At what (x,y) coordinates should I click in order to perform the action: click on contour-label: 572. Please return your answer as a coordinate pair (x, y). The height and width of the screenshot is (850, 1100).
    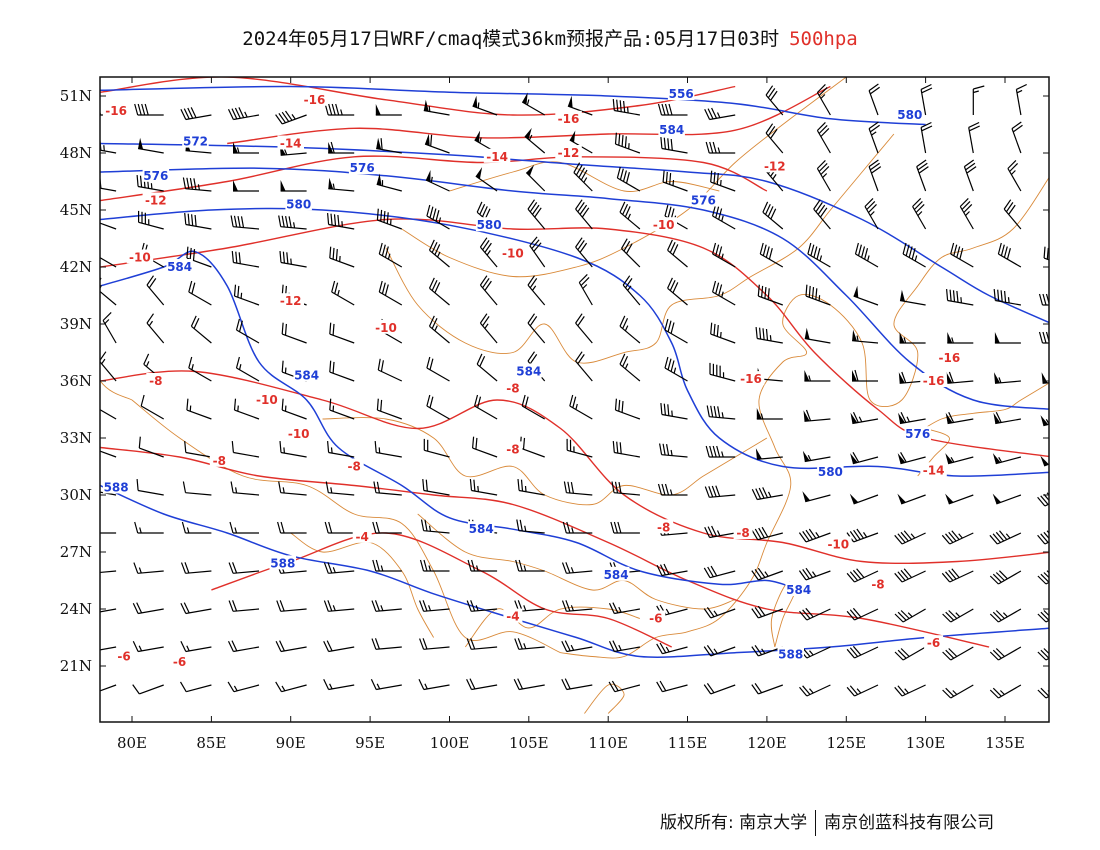
    Looking at the image, I should click on (195, 142).